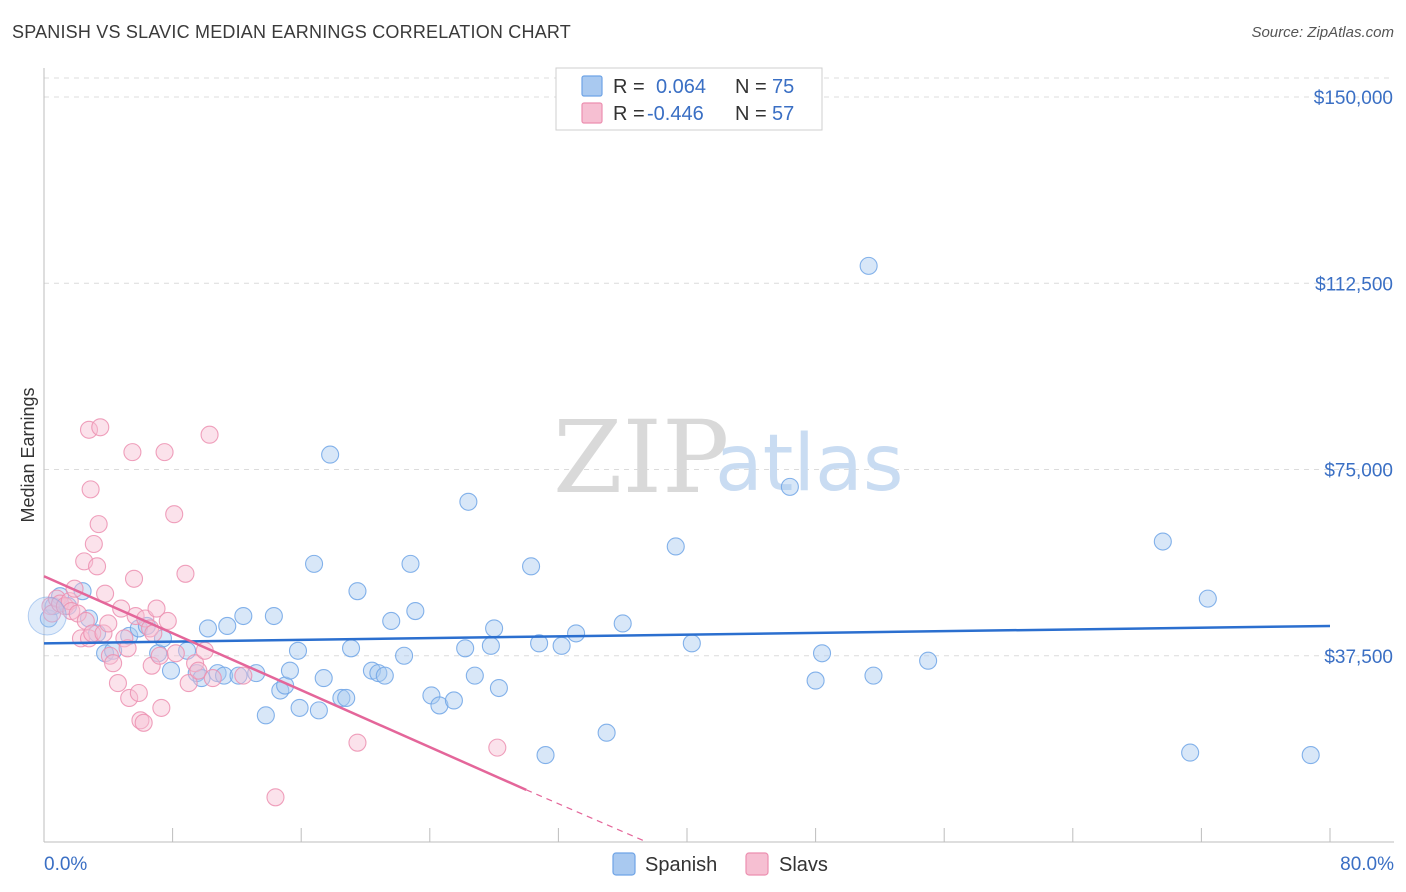 The width and height of the screenshot is (1406, 892). I want to click on y-tick-label: $37,500, so click(1358, 657).